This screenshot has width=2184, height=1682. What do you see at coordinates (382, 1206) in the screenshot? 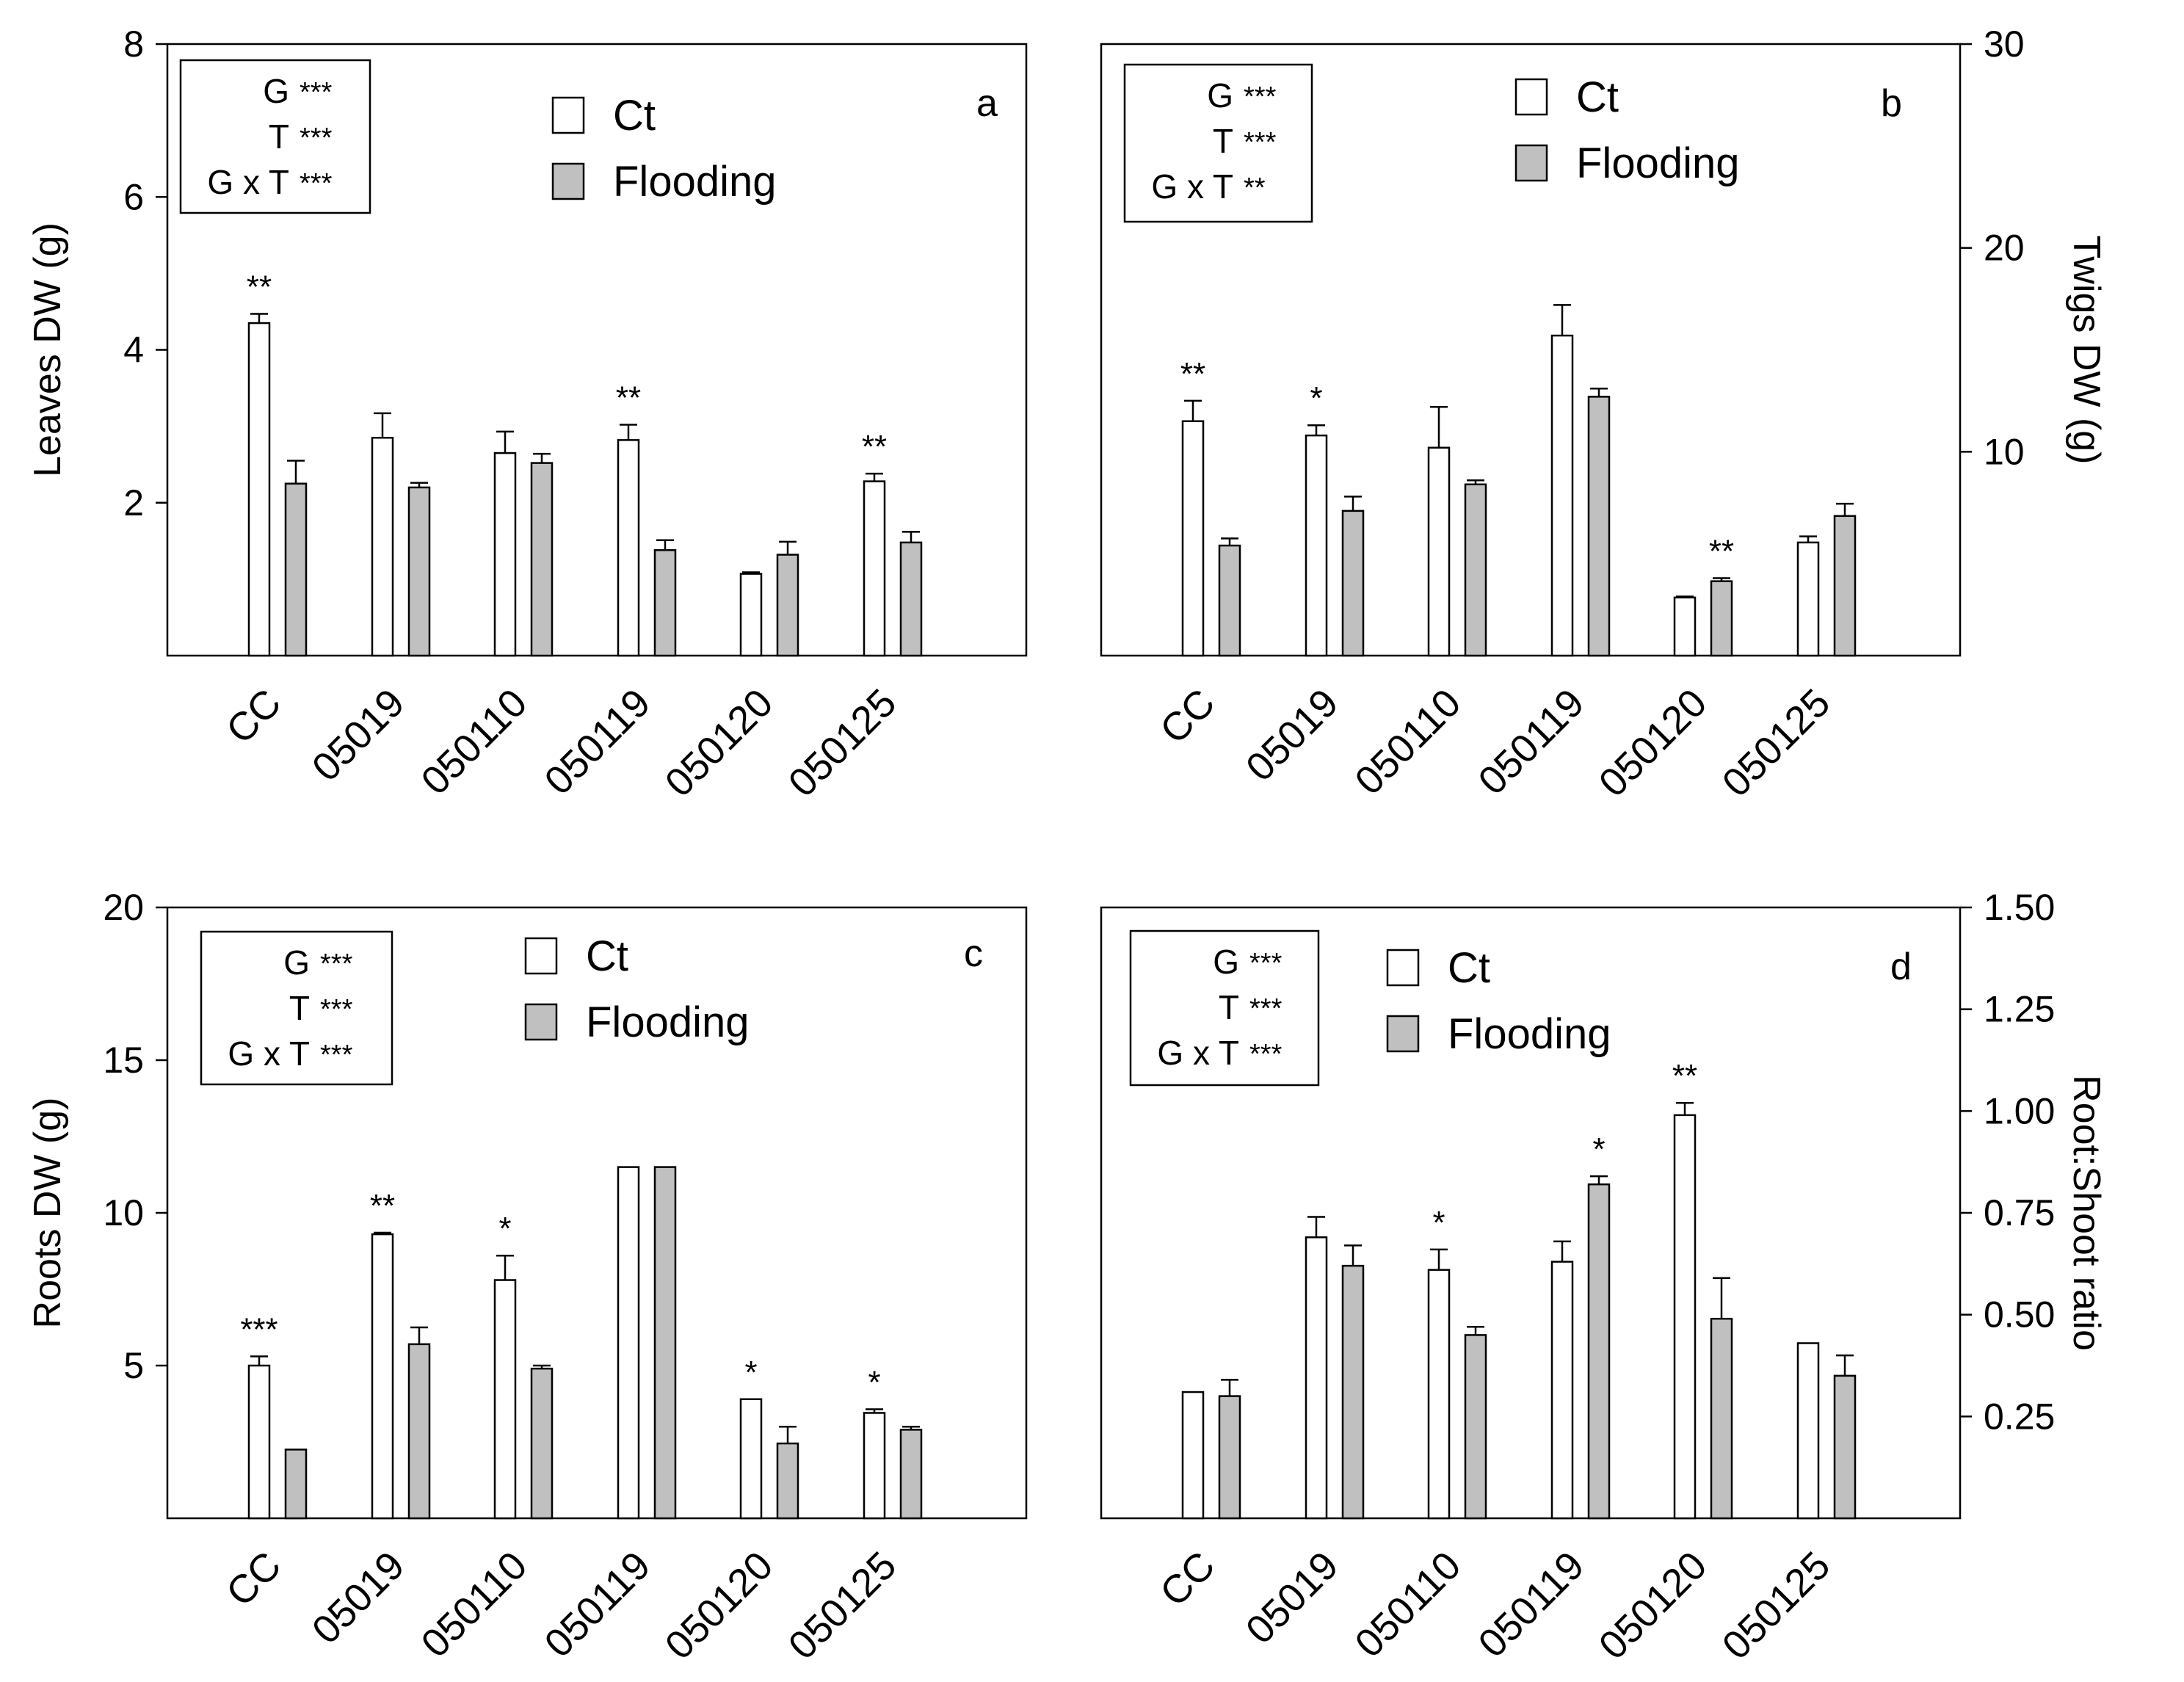
I see `significance-05019: **` at bounding box center [382, 1206].